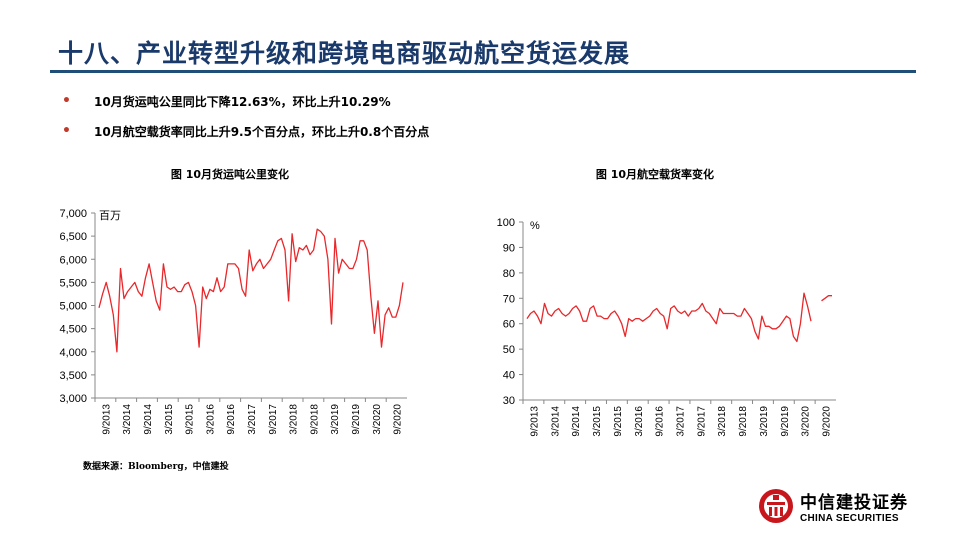 The width and height of the screenshot is (960, 540). Describe the element at coordinates (509, 350) in the screenshot. I see `y-tick-label: 50` at that location.